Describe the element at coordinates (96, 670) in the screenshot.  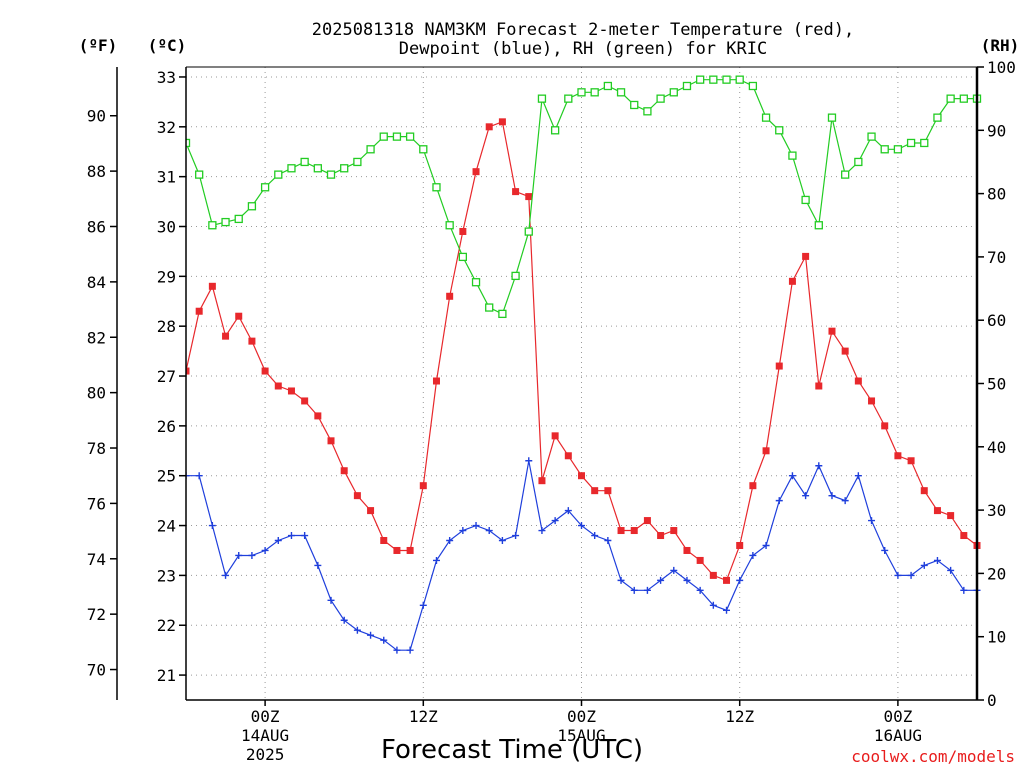
I see `fahrenheit-tick-label: 70` at that location.